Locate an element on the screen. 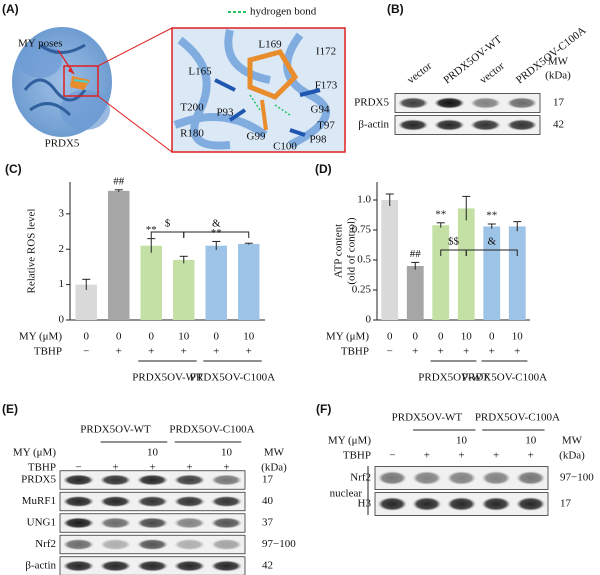 The width and height of the screenshot is (600, 575). tbhp-sign: − is located at coordinates (390, 352).